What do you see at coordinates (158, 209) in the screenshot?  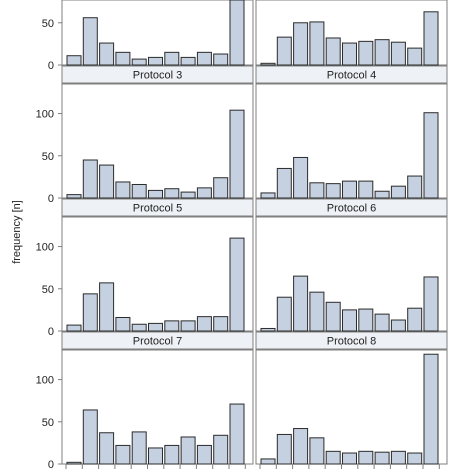 I see `panel-title: Protocol 5` at bounding box center [158, 209].